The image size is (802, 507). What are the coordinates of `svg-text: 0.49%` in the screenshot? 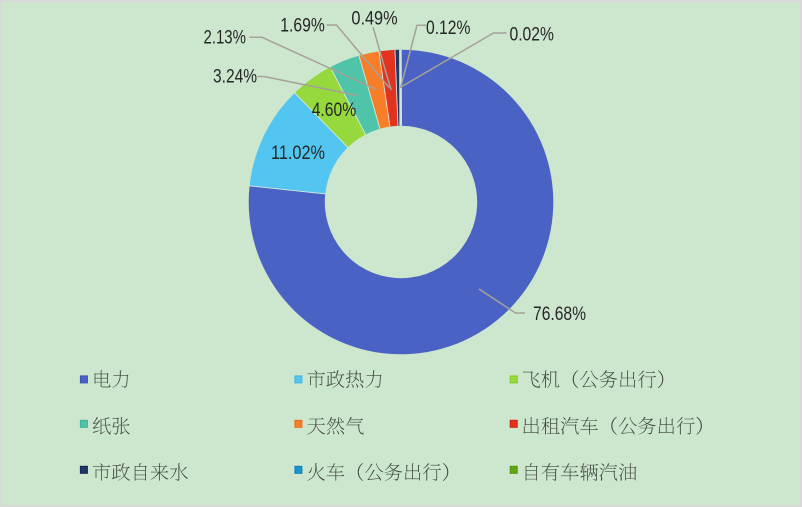 It's located at (374, 19).